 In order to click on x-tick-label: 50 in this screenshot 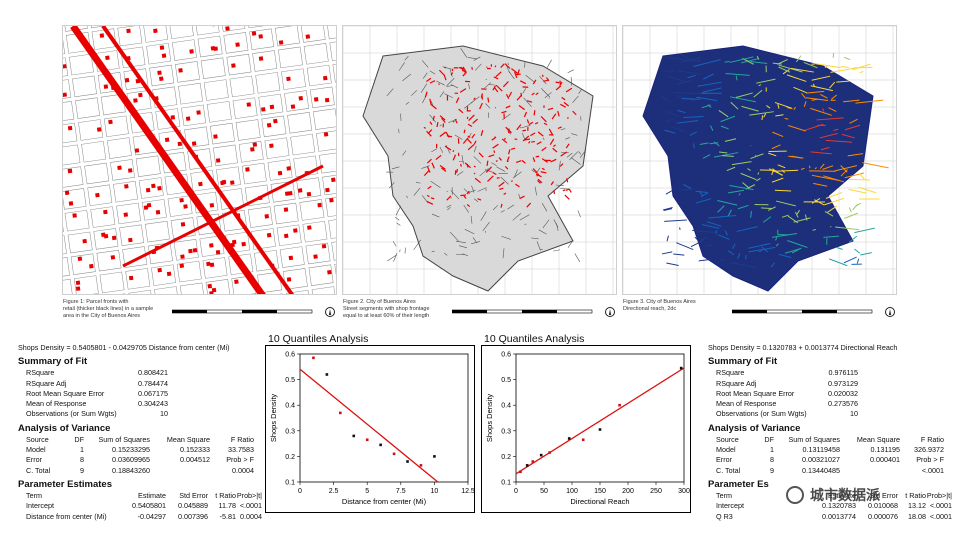, I will do `click(544, 491)`.